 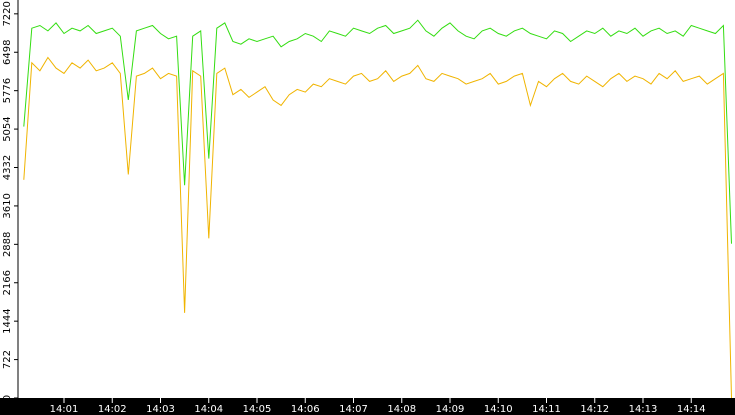 I want to click on y-tick-label: 5776, so click(x=7, y=90).